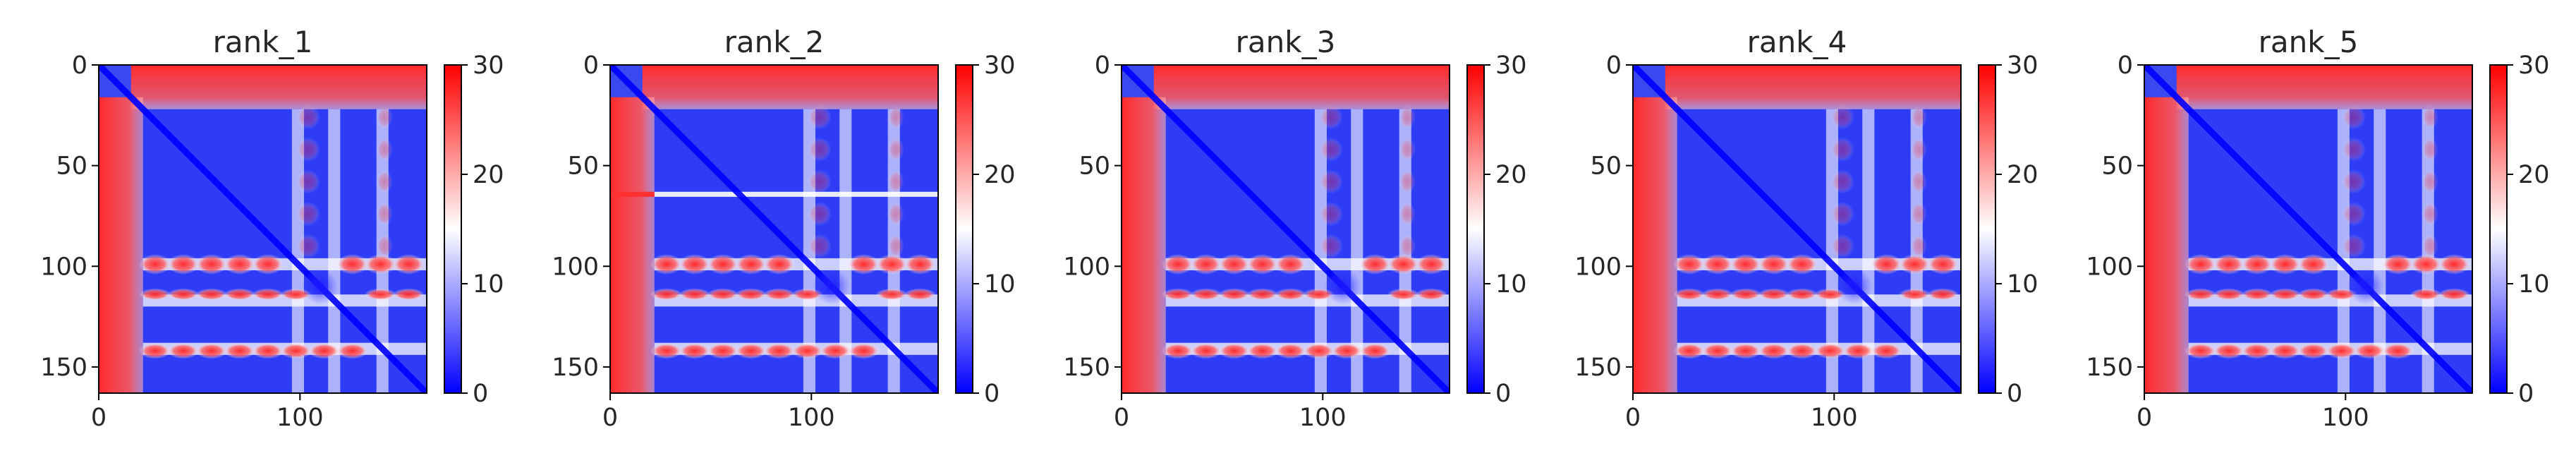 This screenshot has height=463, width=2576. I want to click on x-tick-label: 0, so click(99, 418).